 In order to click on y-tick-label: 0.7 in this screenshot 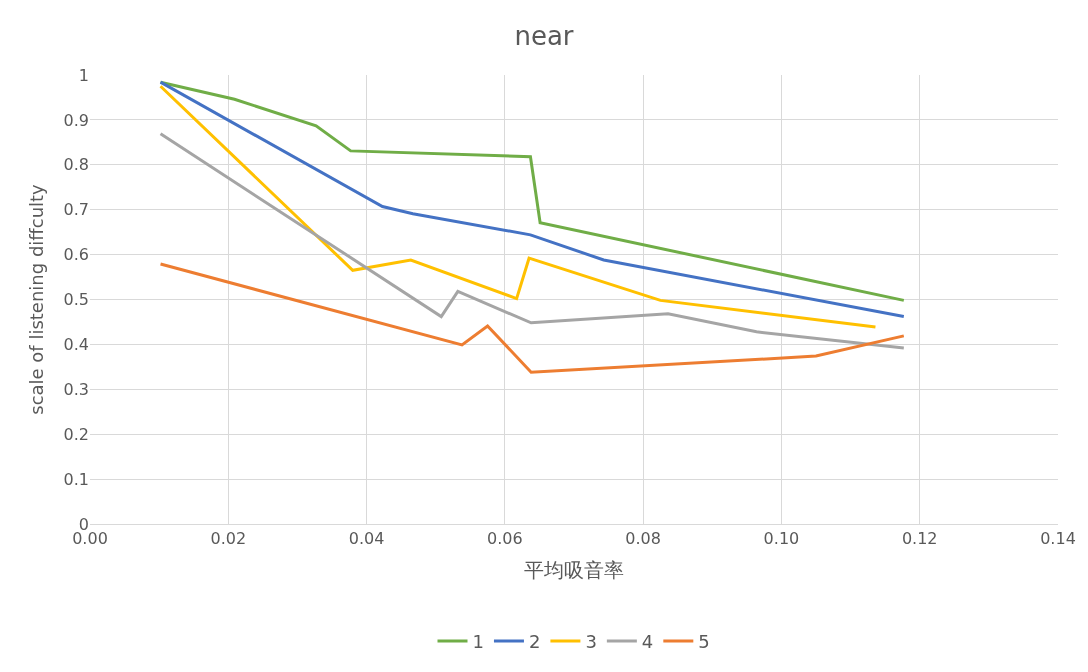, I will do `click(76, 210)`.